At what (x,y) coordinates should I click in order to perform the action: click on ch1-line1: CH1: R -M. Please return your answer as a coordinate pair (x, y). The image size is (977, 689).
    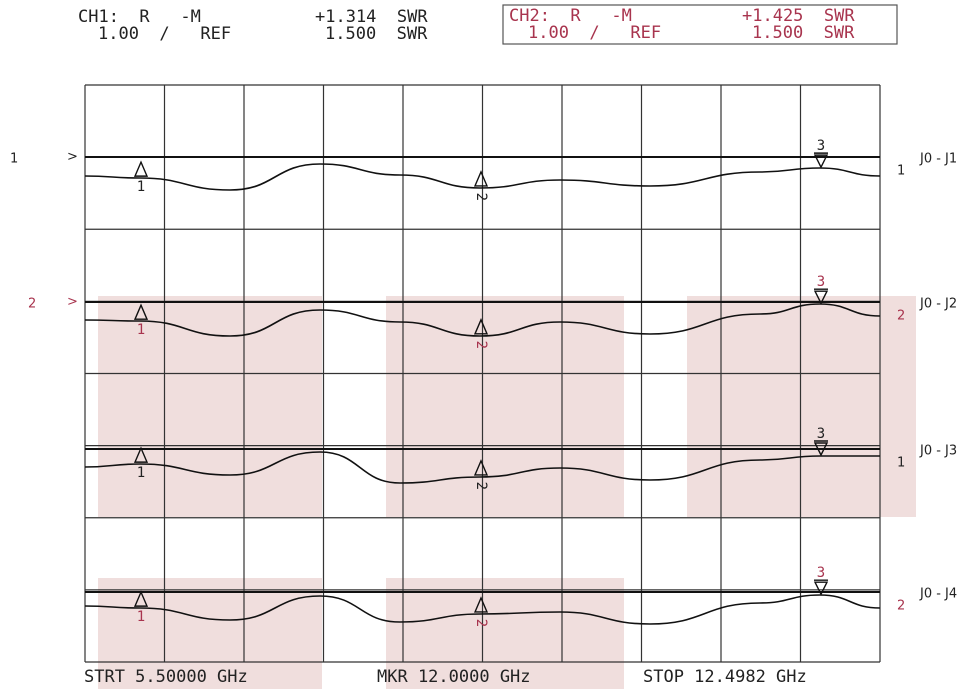
    Looking at the image, I should click on (139, 17).